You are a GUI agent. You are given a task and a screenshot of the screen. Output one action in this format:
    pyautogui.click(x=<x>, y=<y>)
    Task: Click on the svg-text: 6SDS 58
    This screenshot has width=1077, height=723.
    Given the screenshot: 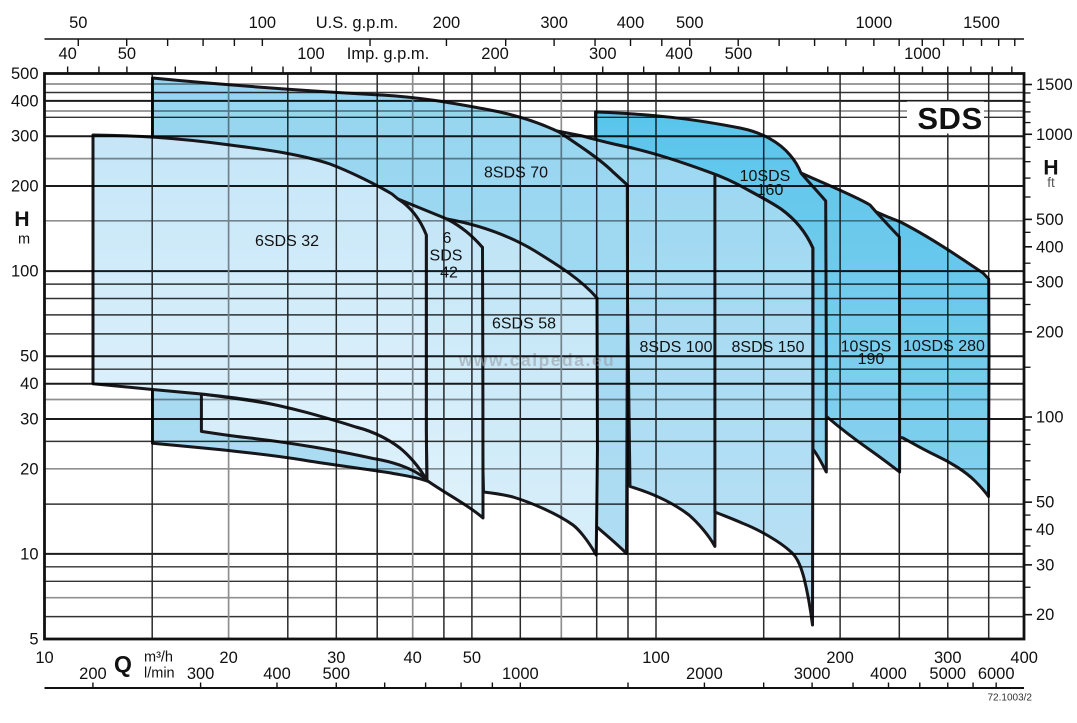 What is the action you would take?
    pyautogui.click(x=524, y=324)
    